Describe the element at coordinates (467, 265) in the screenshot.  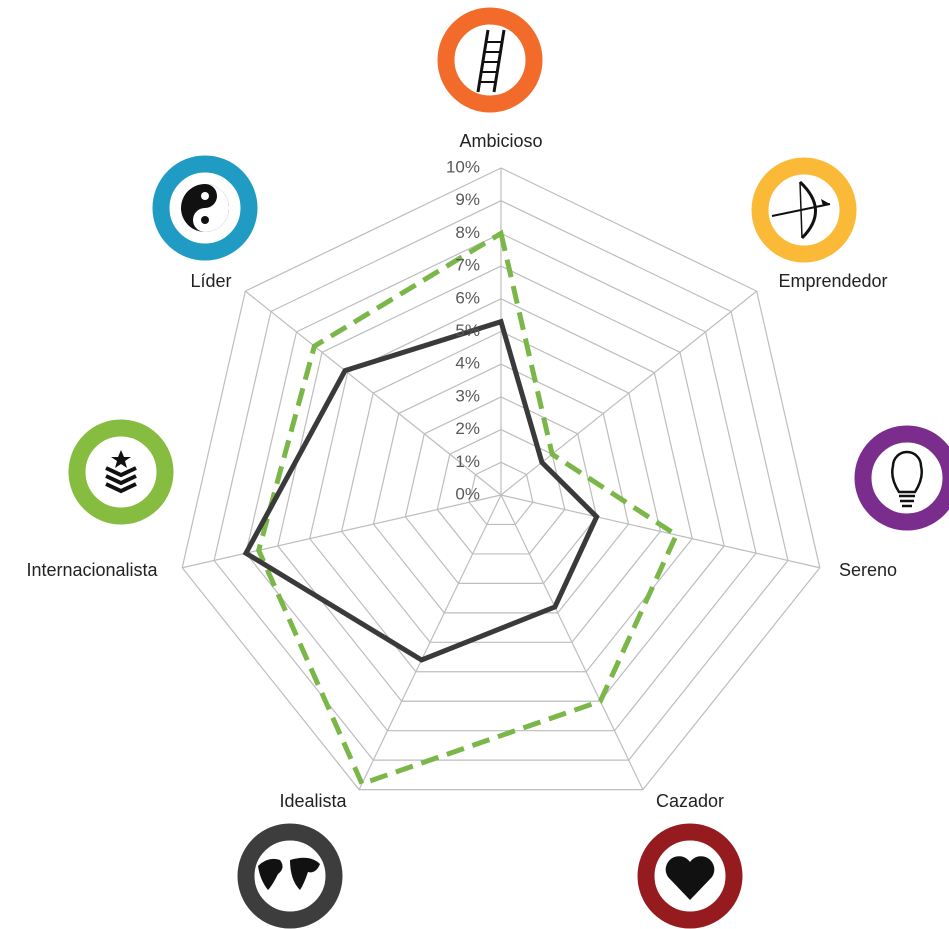
I see `y-tick-label: 7%` at that location.